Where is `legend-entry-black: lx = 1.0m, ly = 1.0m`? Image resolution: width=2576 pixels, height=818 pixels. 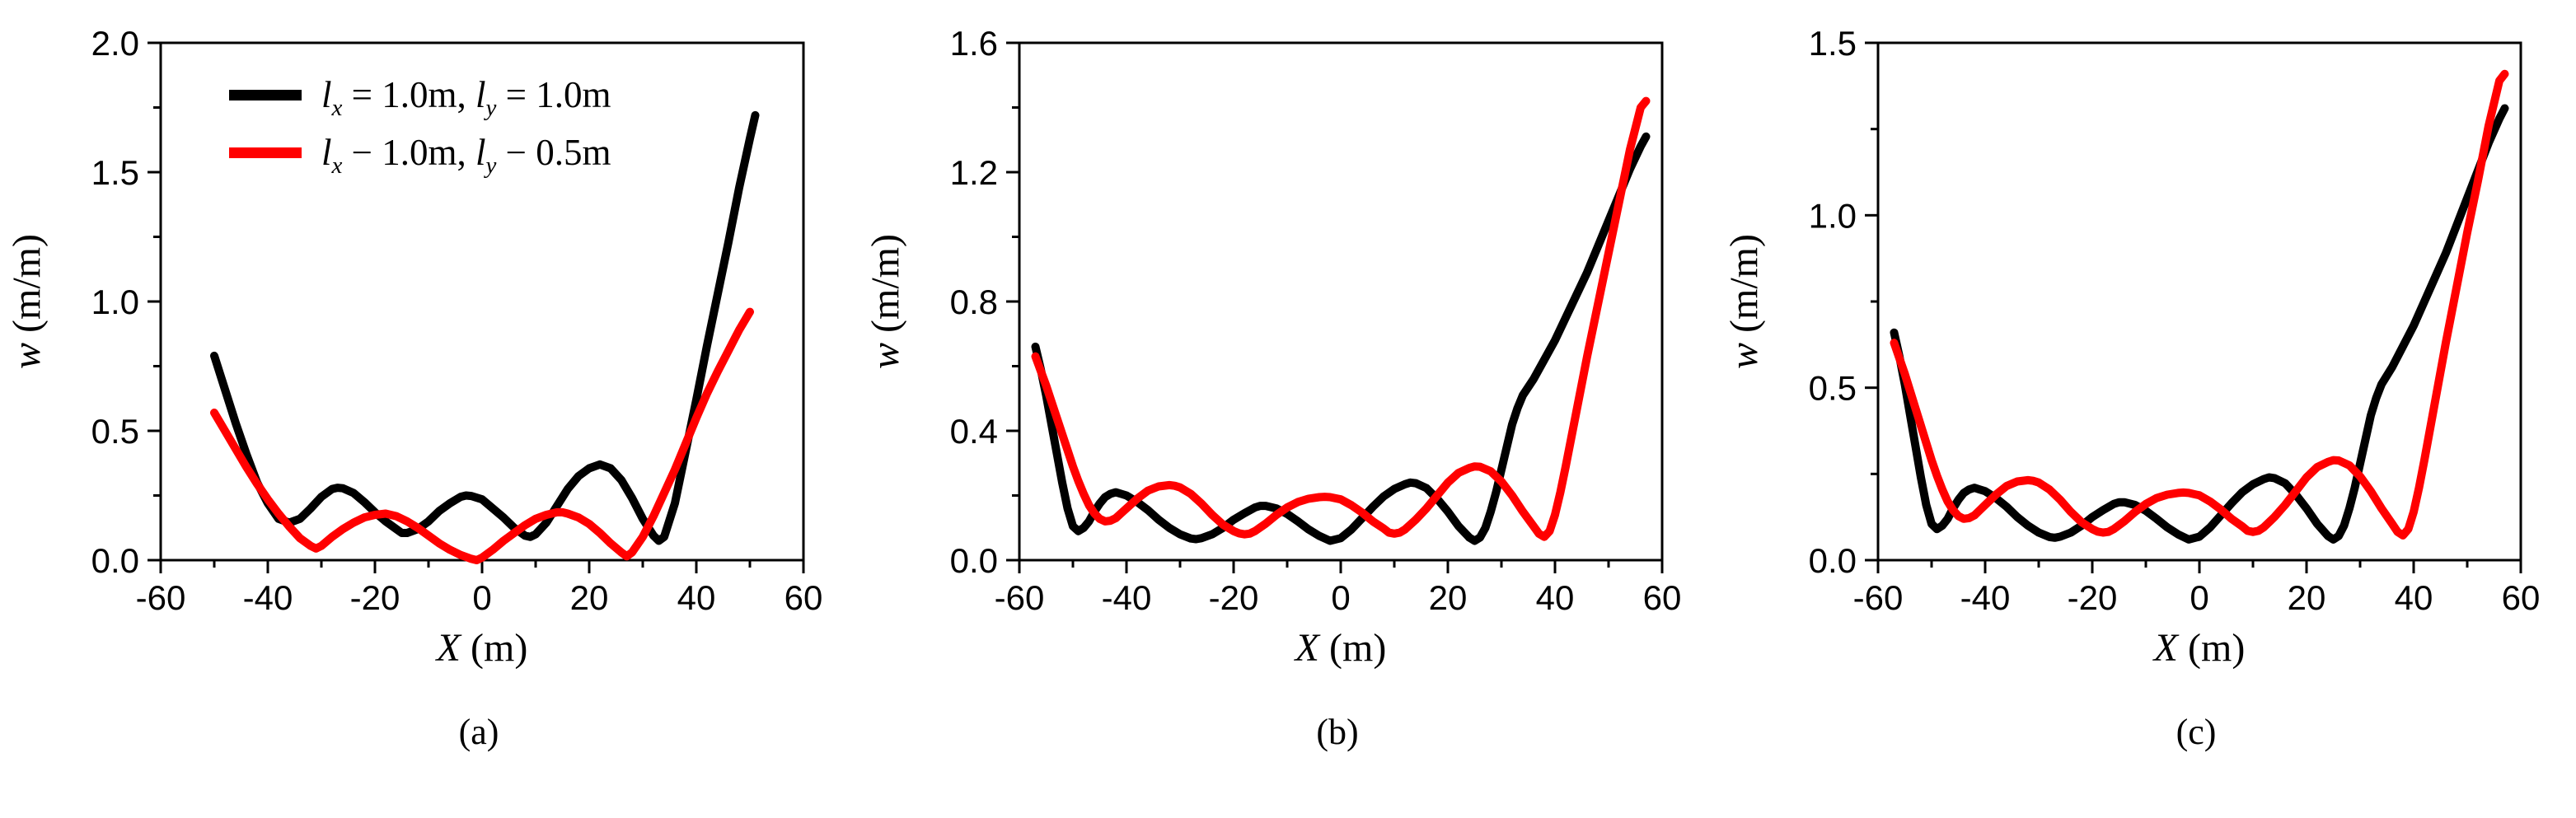
legend-entry-black: lx = 1.0m, ly = 1.0m is located at coordinates (420, 96).